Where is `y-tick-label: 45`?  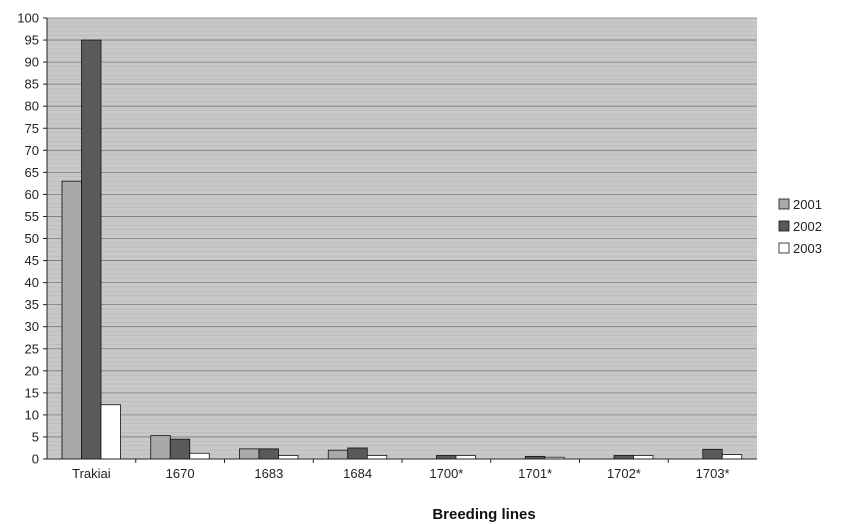
y-tick-label: 45 is located at coordinates (32, 260).